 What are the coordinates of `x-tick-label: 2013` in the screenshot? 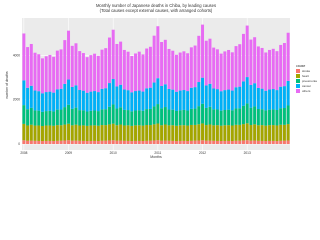 It's located at (247, 153).